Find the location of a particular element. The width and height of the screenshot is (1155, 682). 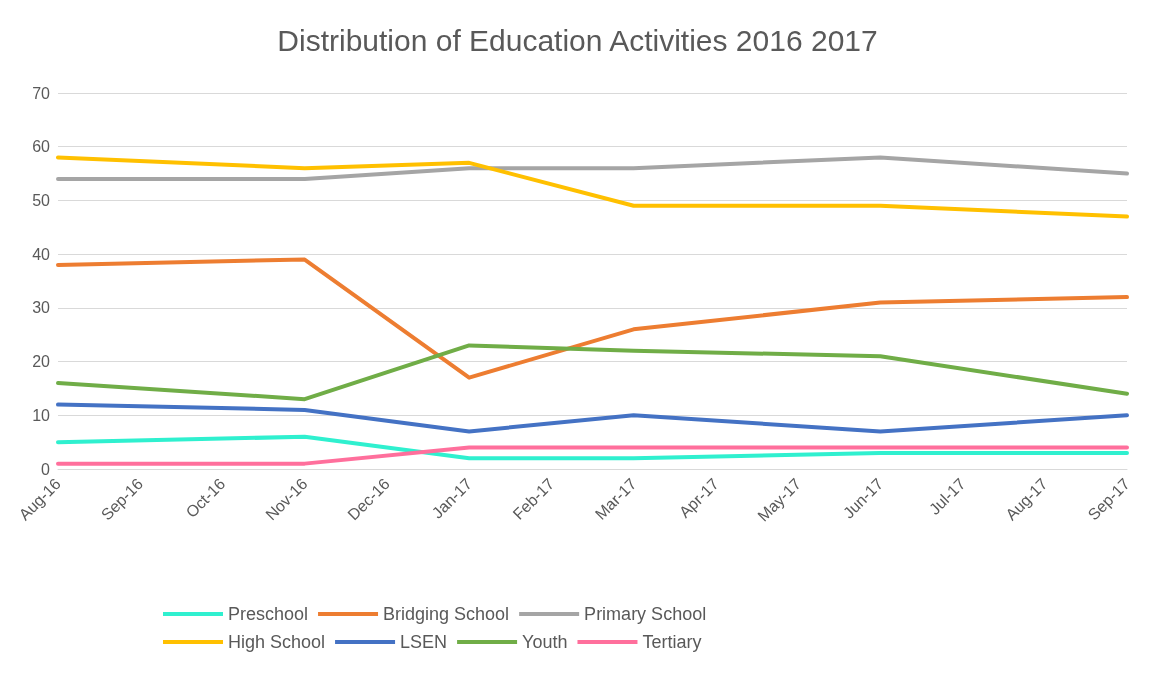

y-tick-label: 50 is located at coordinates (41, 200).